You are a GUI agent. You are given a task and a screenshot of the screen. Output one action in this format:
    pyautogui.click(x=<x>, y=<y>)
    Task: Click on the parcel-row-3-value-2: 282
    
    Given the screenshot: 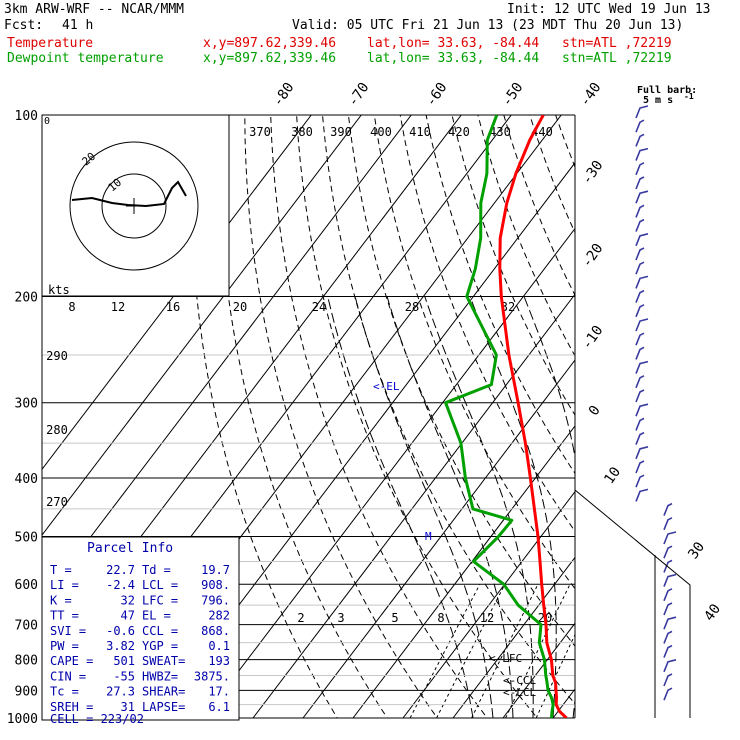 What is the action you would take?
    pyautogui.click(x=219, y=616)
    